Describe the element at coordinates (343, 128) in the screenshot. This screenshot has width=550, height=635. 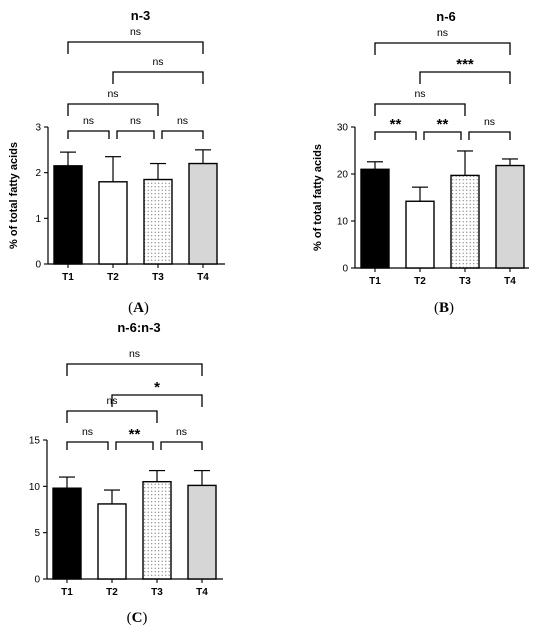
I see `y-tick-label: 30` at that location.